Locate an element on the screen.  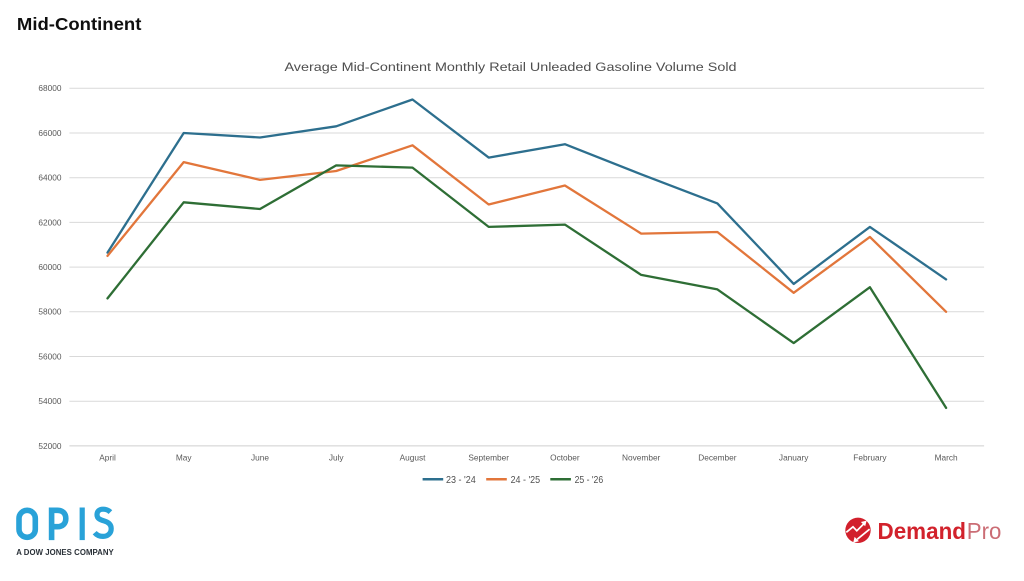
svg-text: 23 - '24 is located at coordinates (461, 480).